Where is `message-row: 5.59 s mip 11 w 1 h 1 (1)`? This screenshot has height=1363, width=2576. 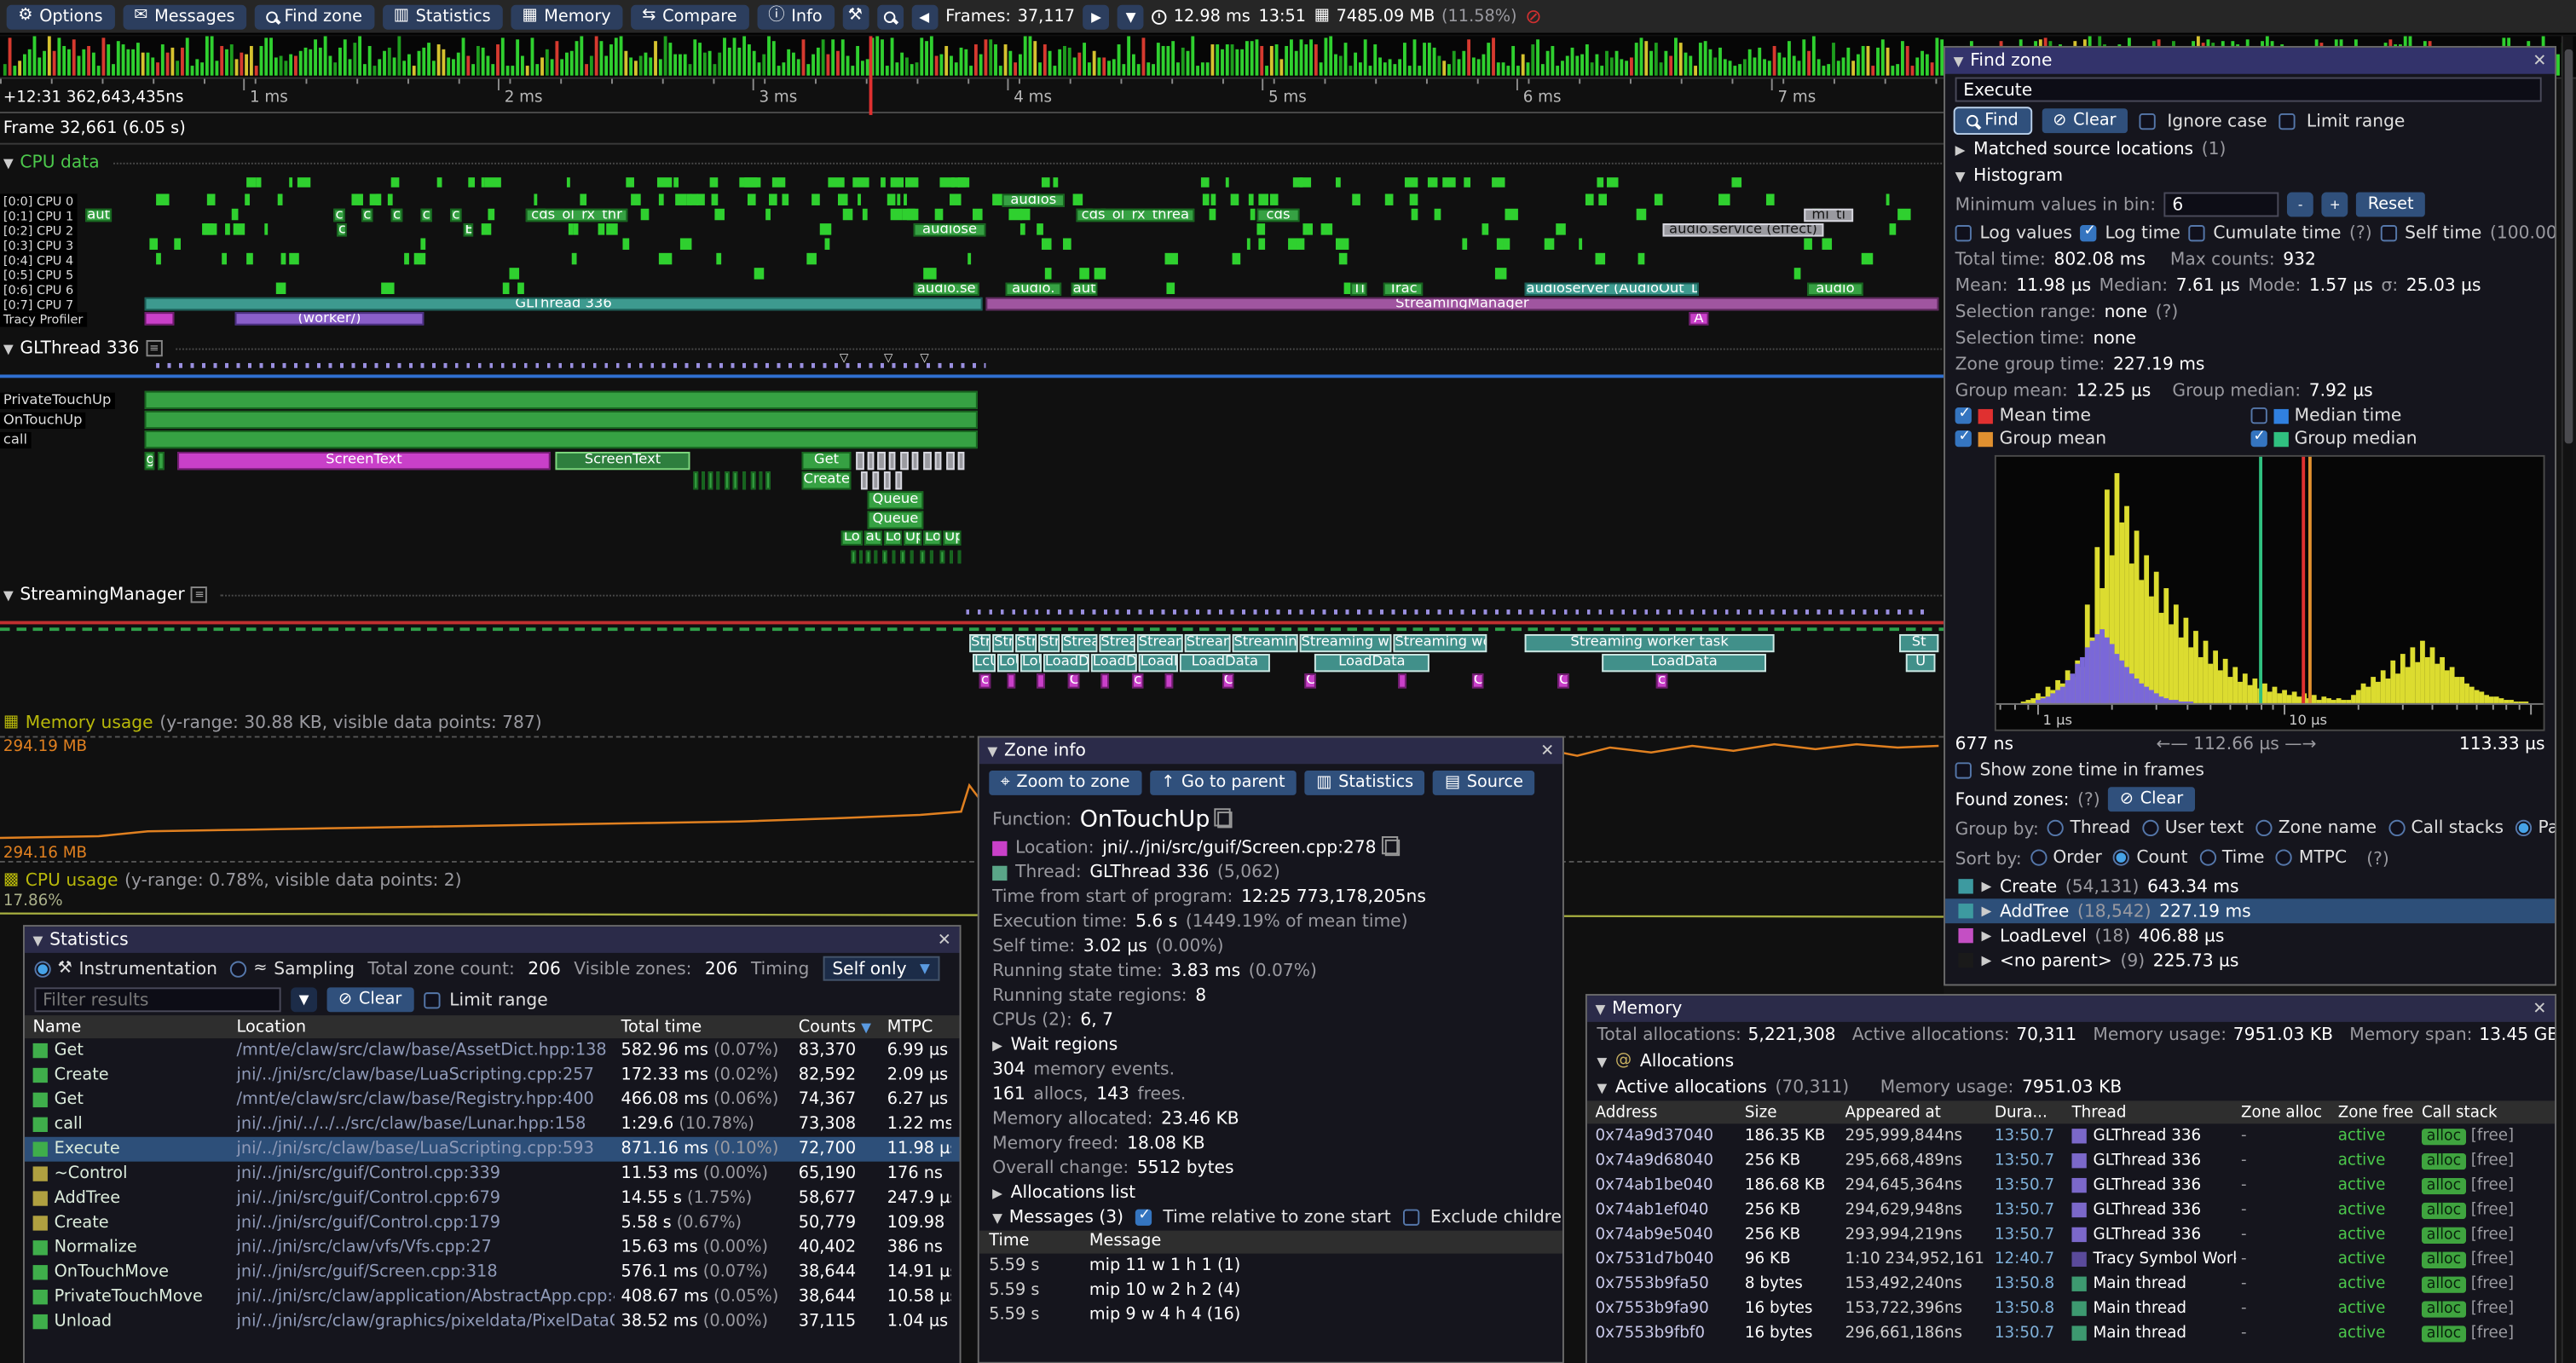
message-row: 5.59 s mip 11 w 1 h 1 (1) is located at coordinates (1270, 1265).